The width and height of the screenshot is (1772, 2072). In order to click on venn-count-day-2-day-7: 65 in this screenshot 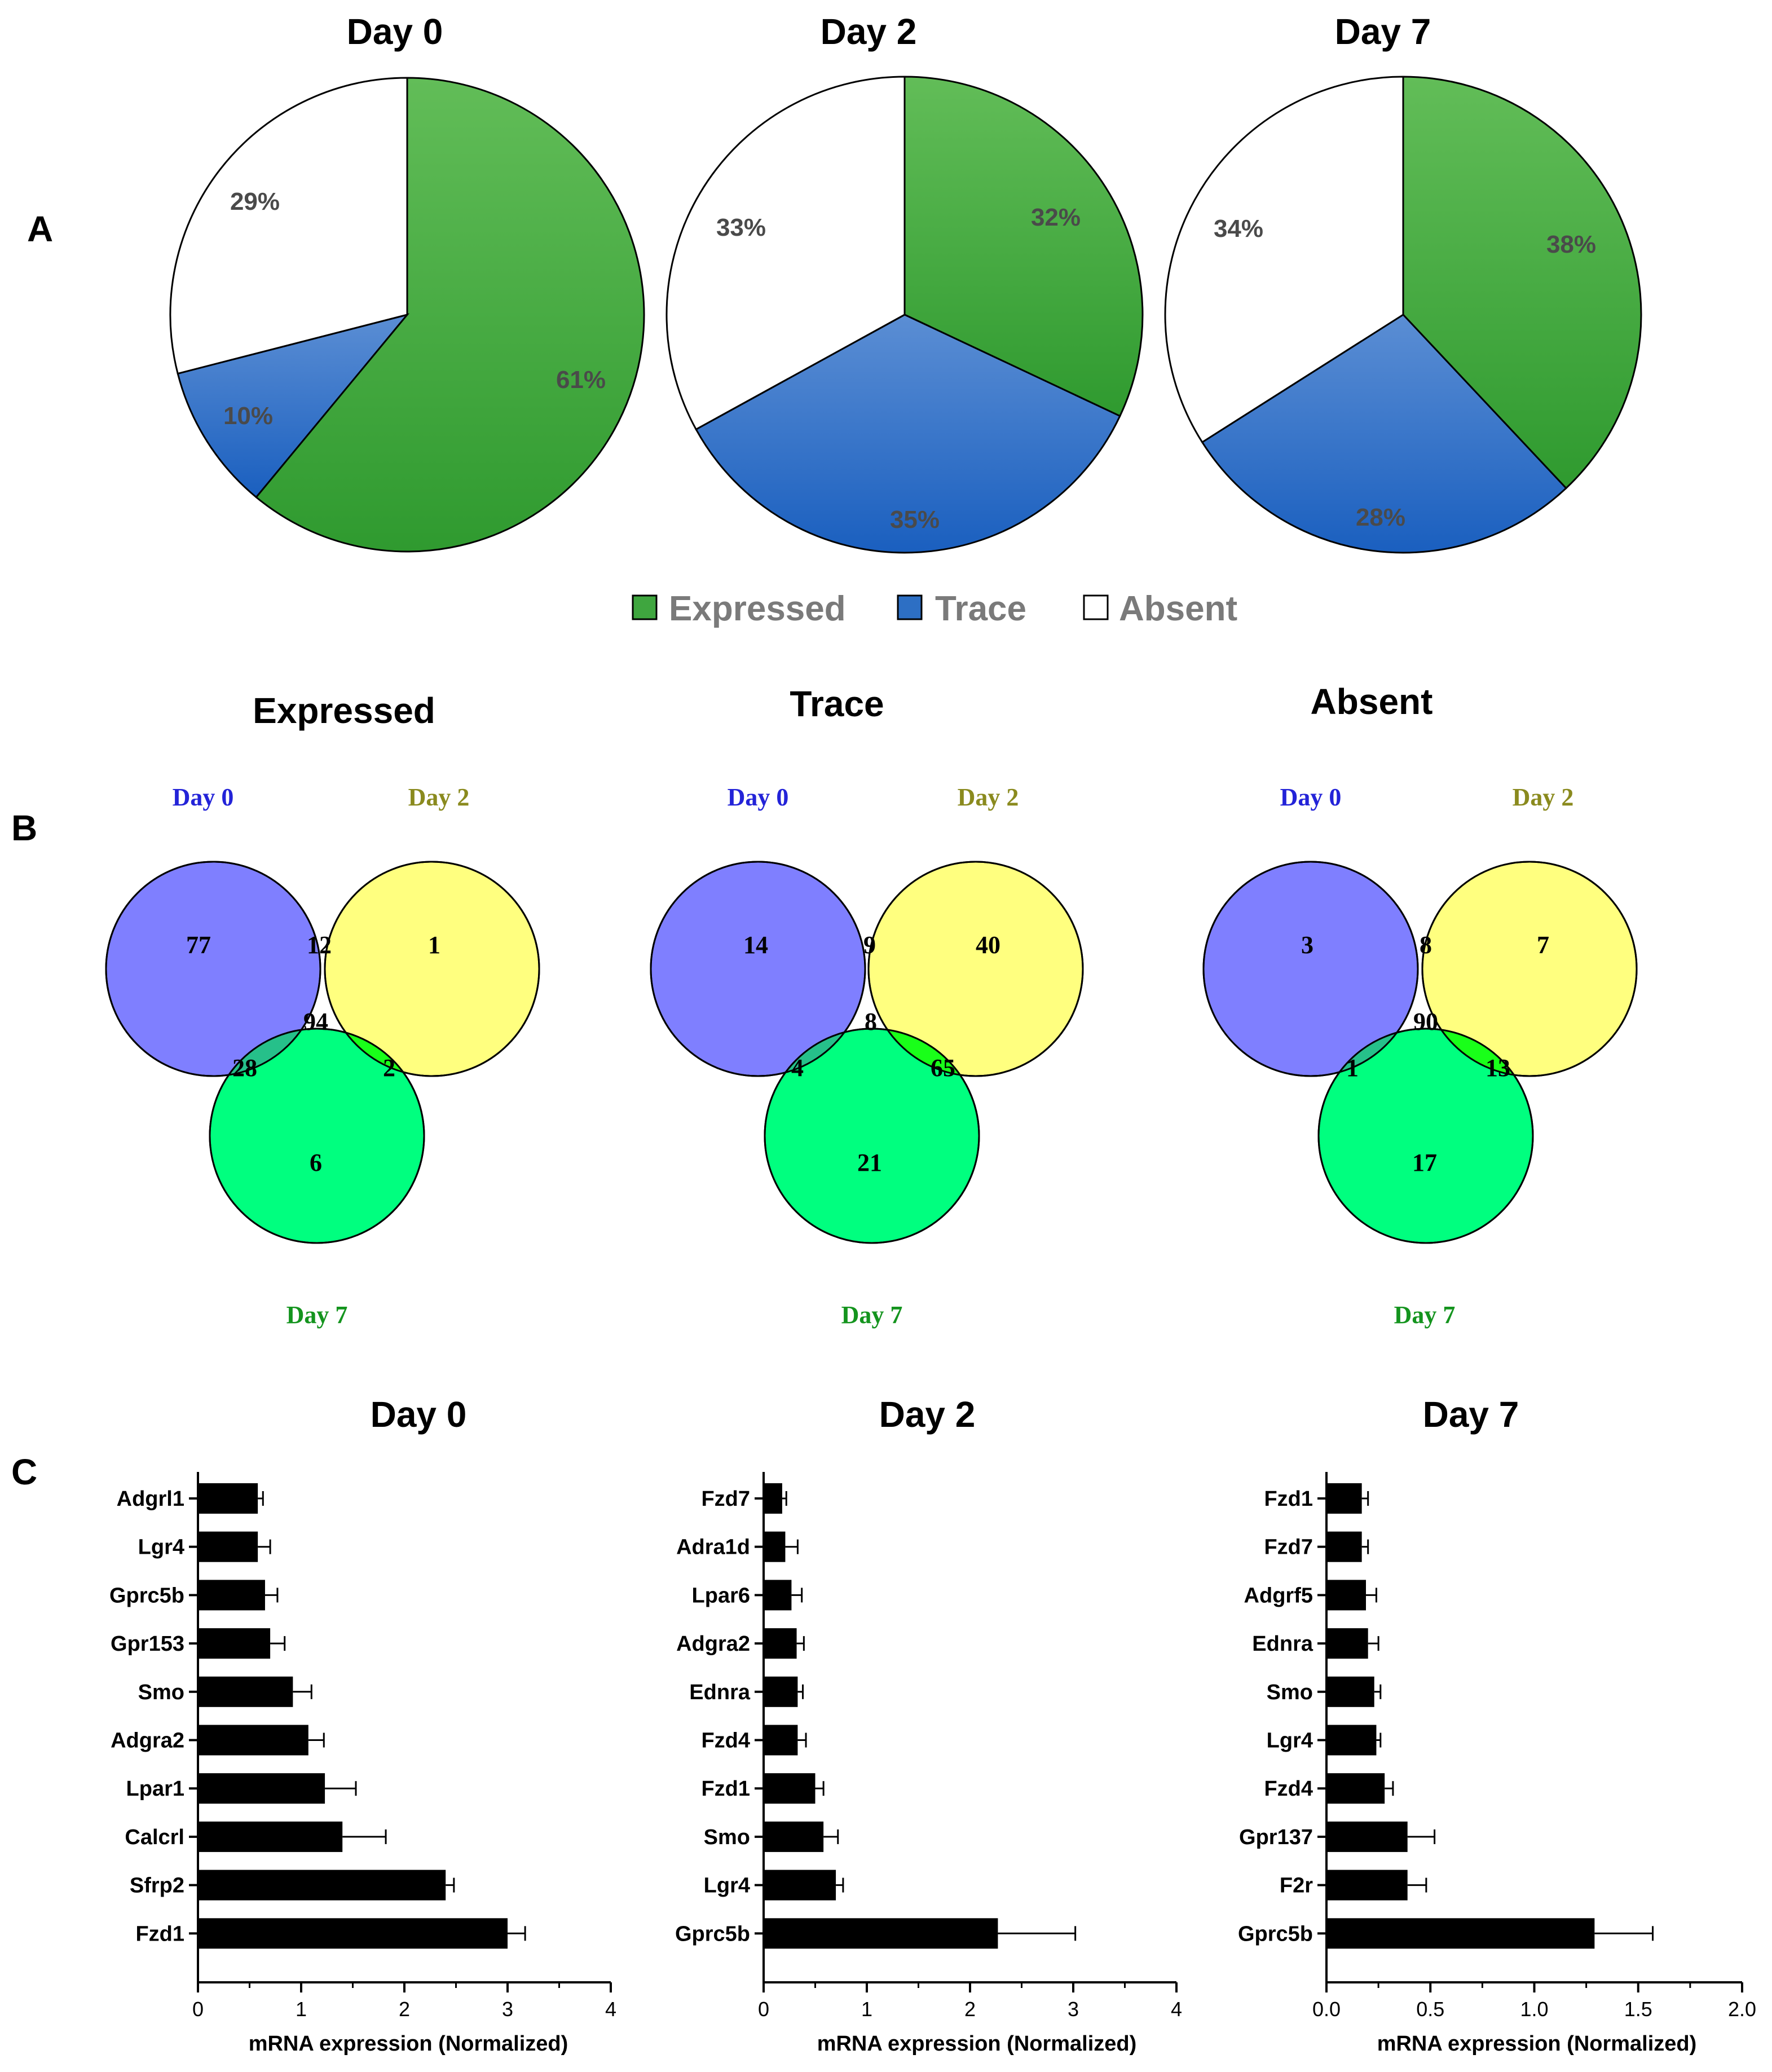, I will do `click(943, 1068)`.